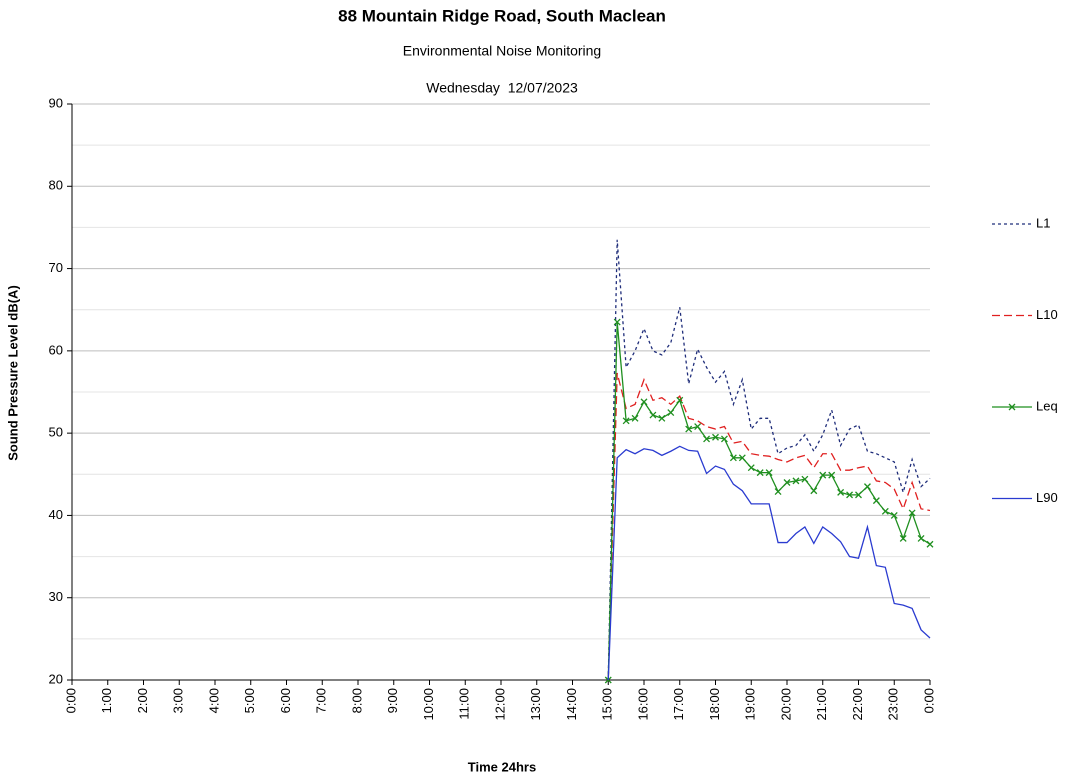 The width and height of the screenshot is (1070, 778). I want to click on y-tick-label: 60, so click(56, 349).